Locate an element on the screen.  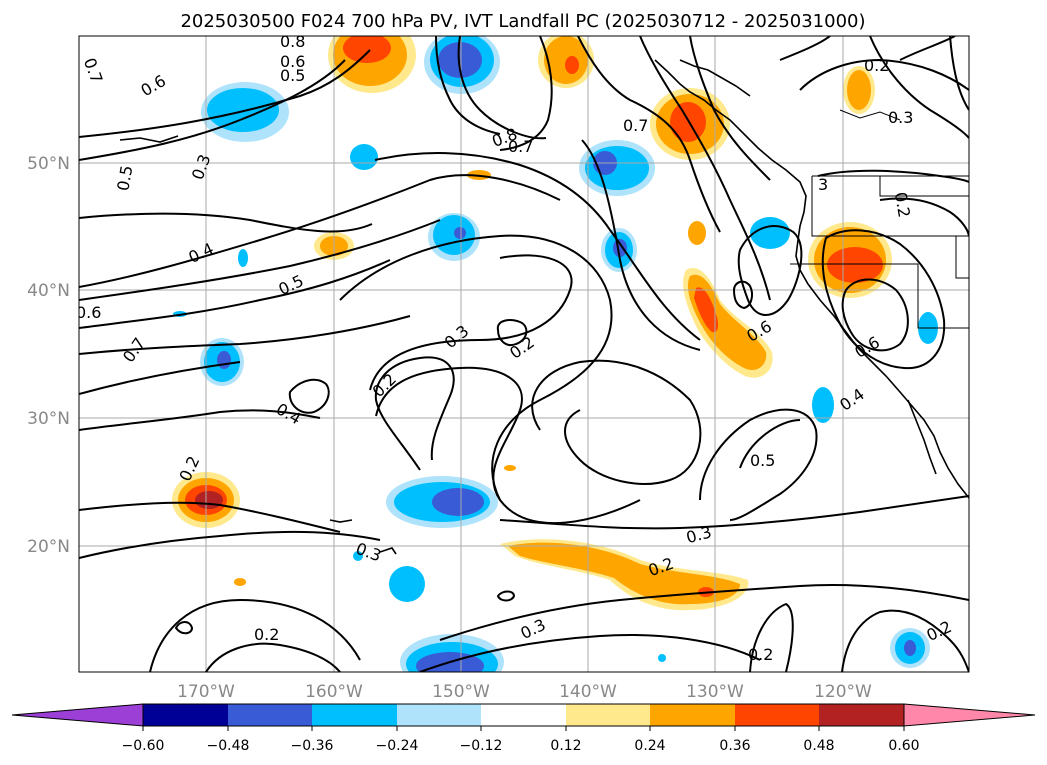
blue-anomaly-w2 is located at coordinates (222, 362).